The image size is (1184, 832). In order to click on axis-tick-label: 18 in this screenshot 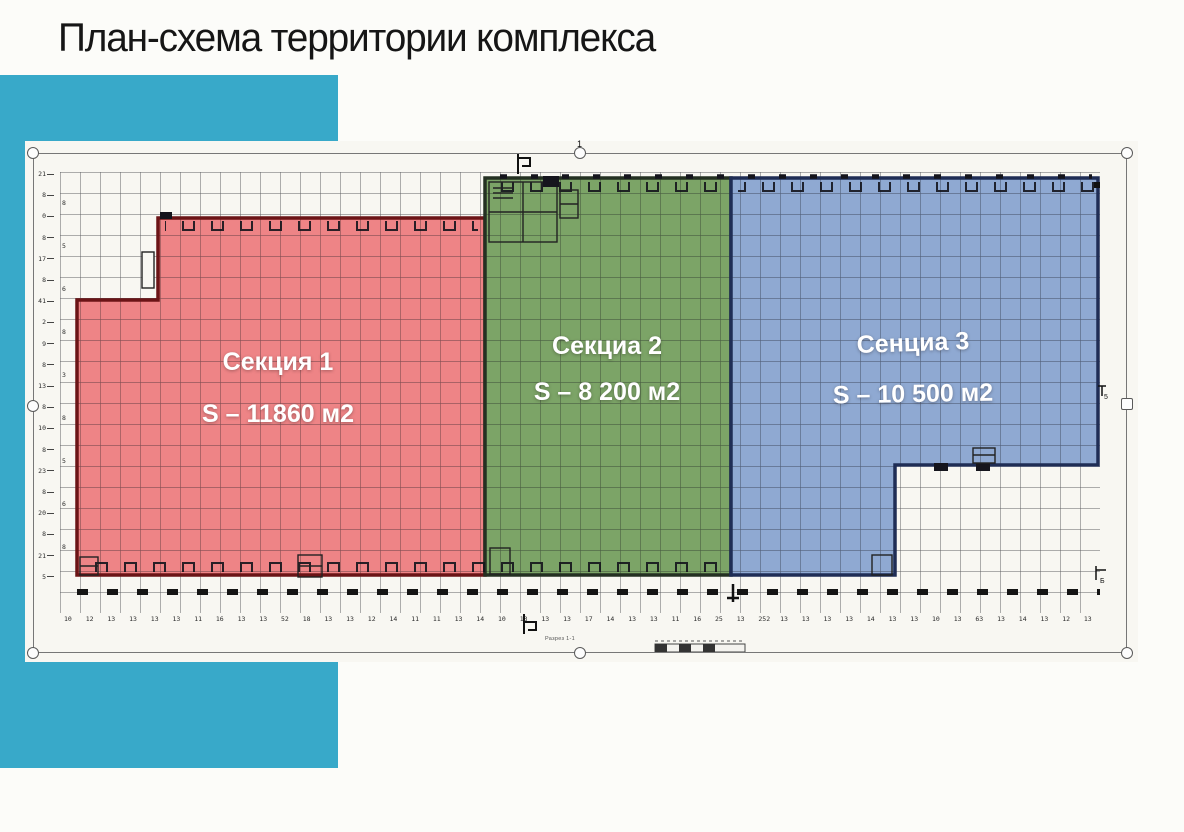, I will do `click(306, 619)`.